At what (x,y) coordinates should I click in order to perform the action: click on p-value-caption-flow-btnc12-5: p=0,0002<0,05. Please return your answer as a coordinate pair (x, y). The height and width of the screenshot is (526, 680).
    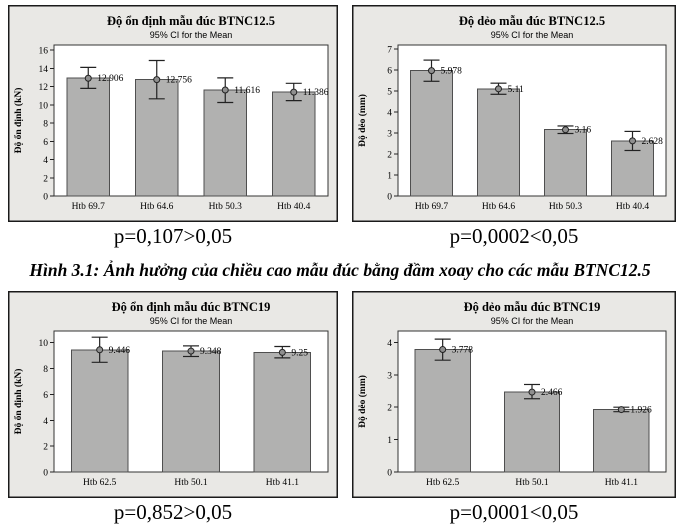
    Looking at the image, I should click on (514, 236).